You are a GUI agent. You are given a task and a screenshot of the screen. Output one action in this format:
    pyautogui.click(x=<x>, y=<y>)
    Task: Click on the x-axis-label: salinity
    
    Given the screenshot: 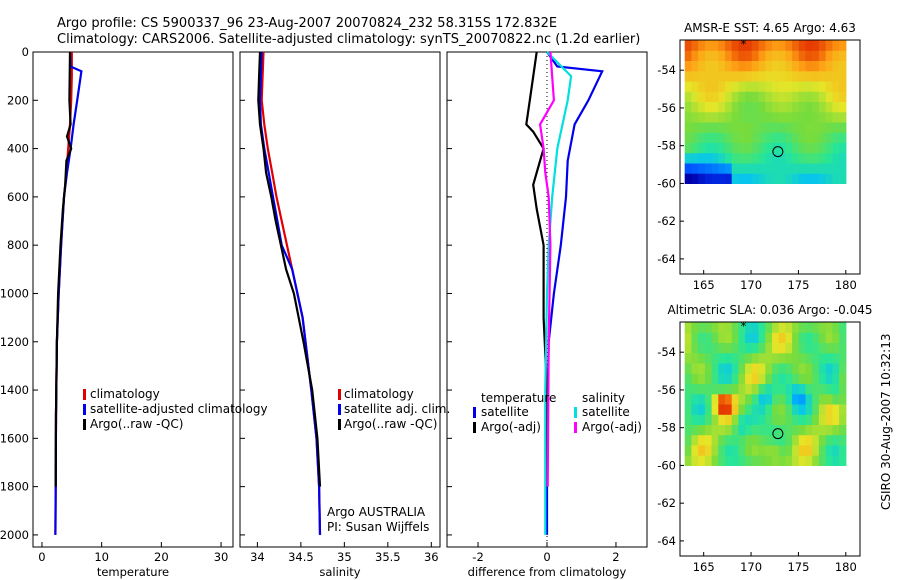 What is the action you would take?
    pyautogui.click(x=339, y=572)
    